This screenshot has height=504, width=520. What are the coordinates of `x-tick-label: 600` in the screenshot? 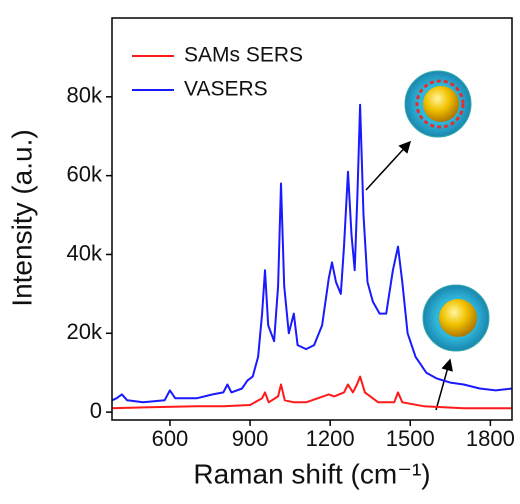 It's located at (170, 438).